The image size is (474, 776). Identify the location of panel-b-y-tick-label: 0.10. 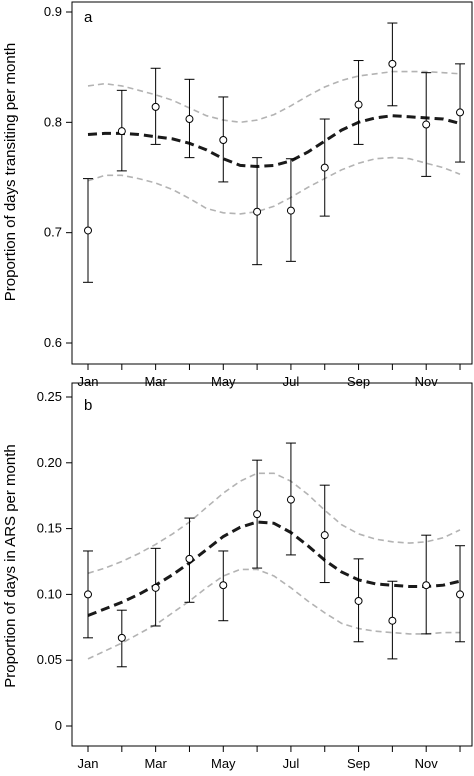
(49, 593).